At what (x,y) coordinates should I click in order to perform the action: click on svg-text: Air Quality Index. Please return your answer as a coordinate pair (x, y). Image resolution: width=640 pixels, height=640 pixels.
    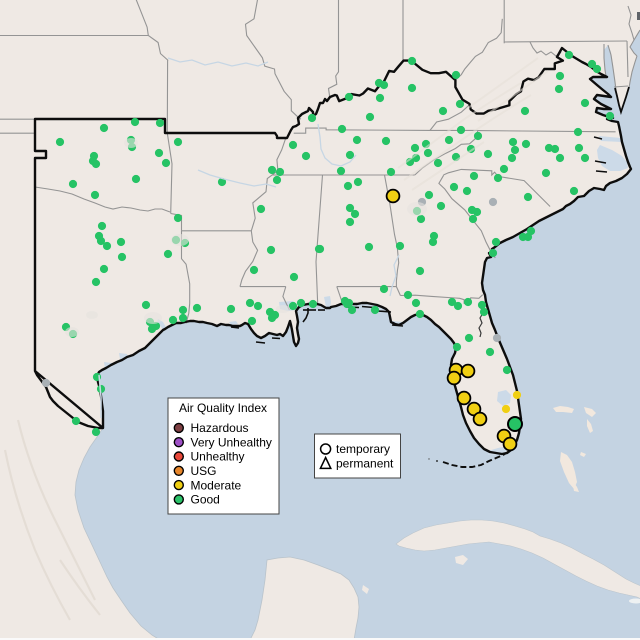
    Looking at the image, I should click on (223, 408).